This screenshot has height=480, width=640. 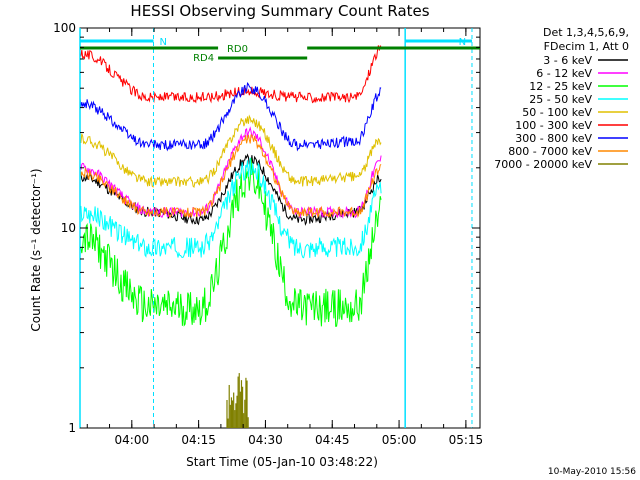 I want to click on rd4-label: RD4, so click(x=203, y=58).